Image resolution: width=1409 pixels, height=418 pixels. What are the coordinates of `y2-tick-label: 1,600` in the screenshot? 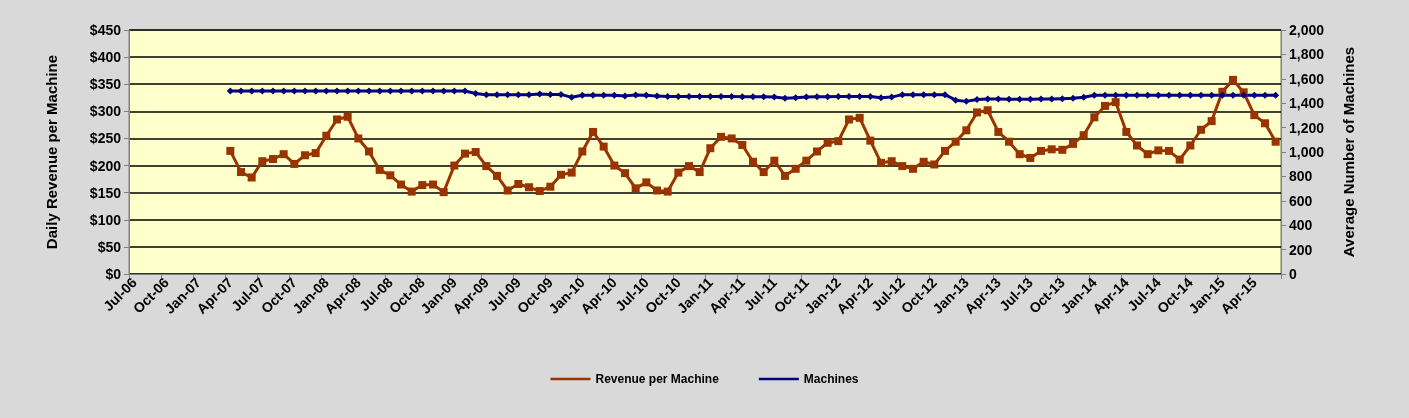 It's located at (1307, 78).